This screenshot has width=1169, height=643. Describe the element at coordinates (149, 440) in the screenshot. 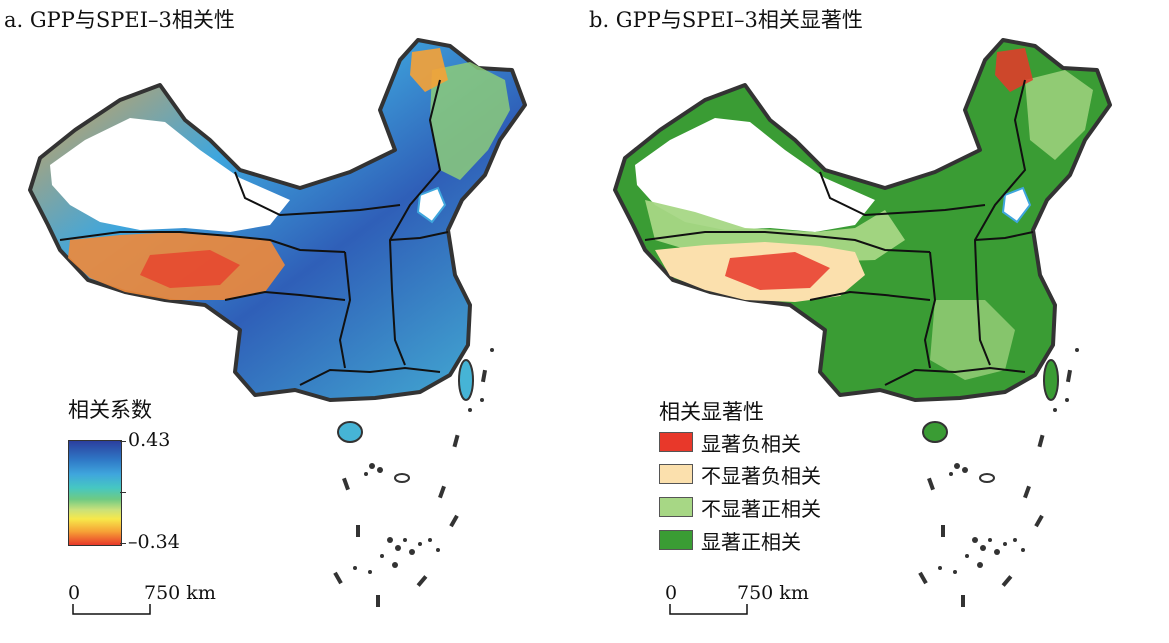

I see `colorbar-max-label: 0.43` at that location.